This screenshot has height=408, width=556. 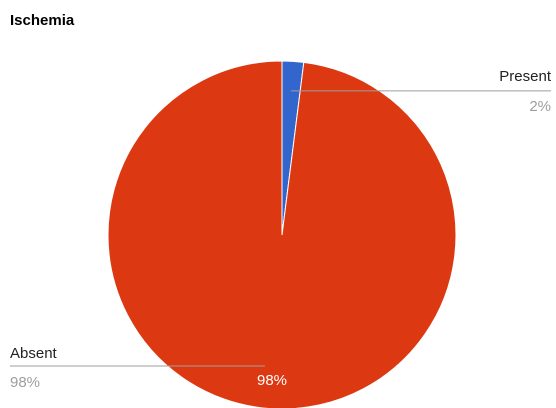 What do you see at coordinates (540, 106) in the screenshot?
I see `legend-percent-present: 2%` at bounding box center [540, 106].